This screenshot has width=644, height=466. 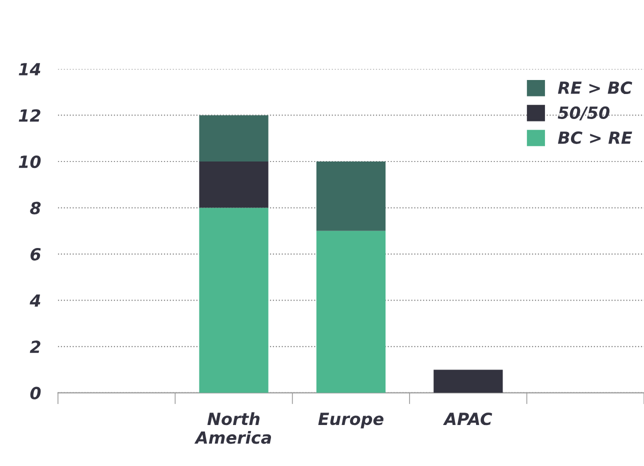 I want to click on x-tick-label: APAC, so click(x=467, y=419).